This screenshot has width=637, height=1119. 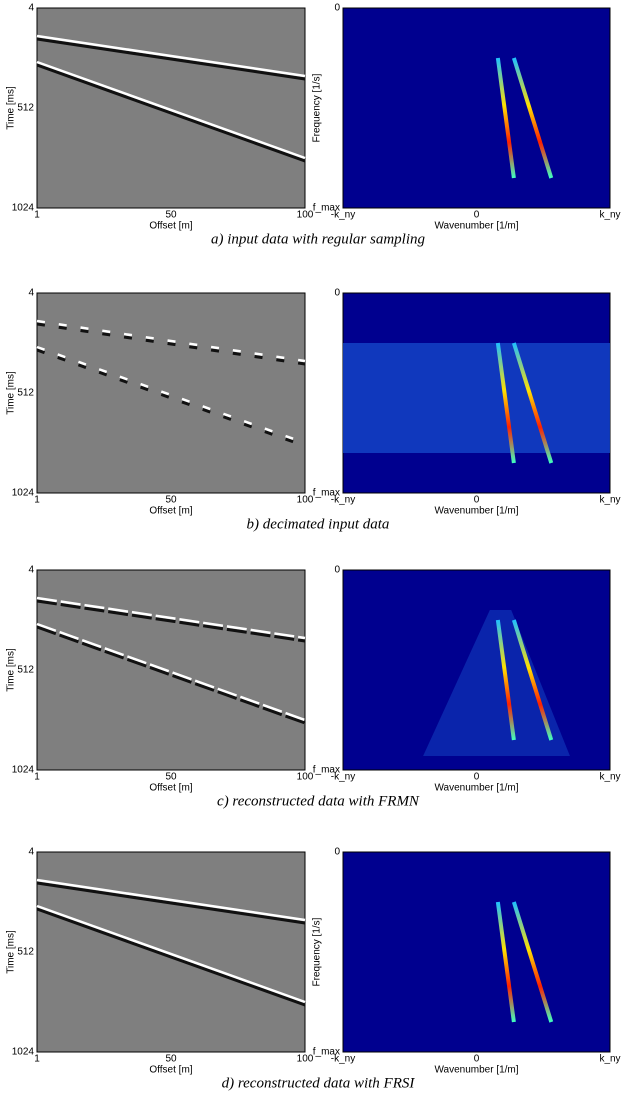 I want to click on caption: c) reconstructed data with FRMN, so click(x=318, y=801).